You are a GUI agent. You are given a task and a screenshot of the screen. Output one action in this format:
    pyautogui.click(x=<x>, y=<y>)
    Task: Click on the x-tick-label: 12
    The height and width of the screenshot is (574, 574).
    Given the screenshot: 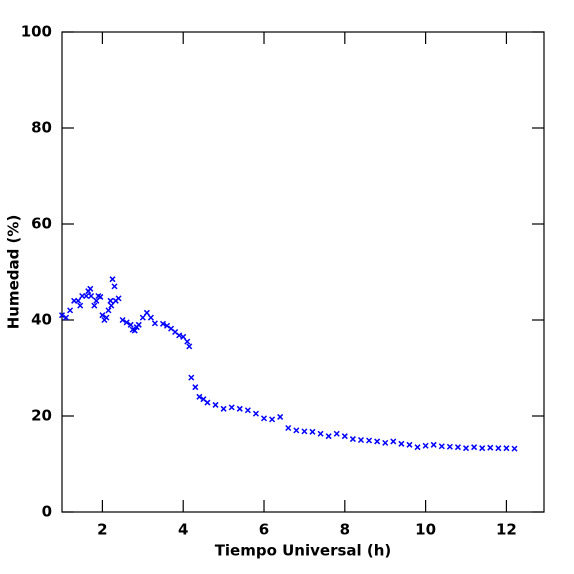 What is the action you would take?
    pyautogui.click(x=506, y=530)
    